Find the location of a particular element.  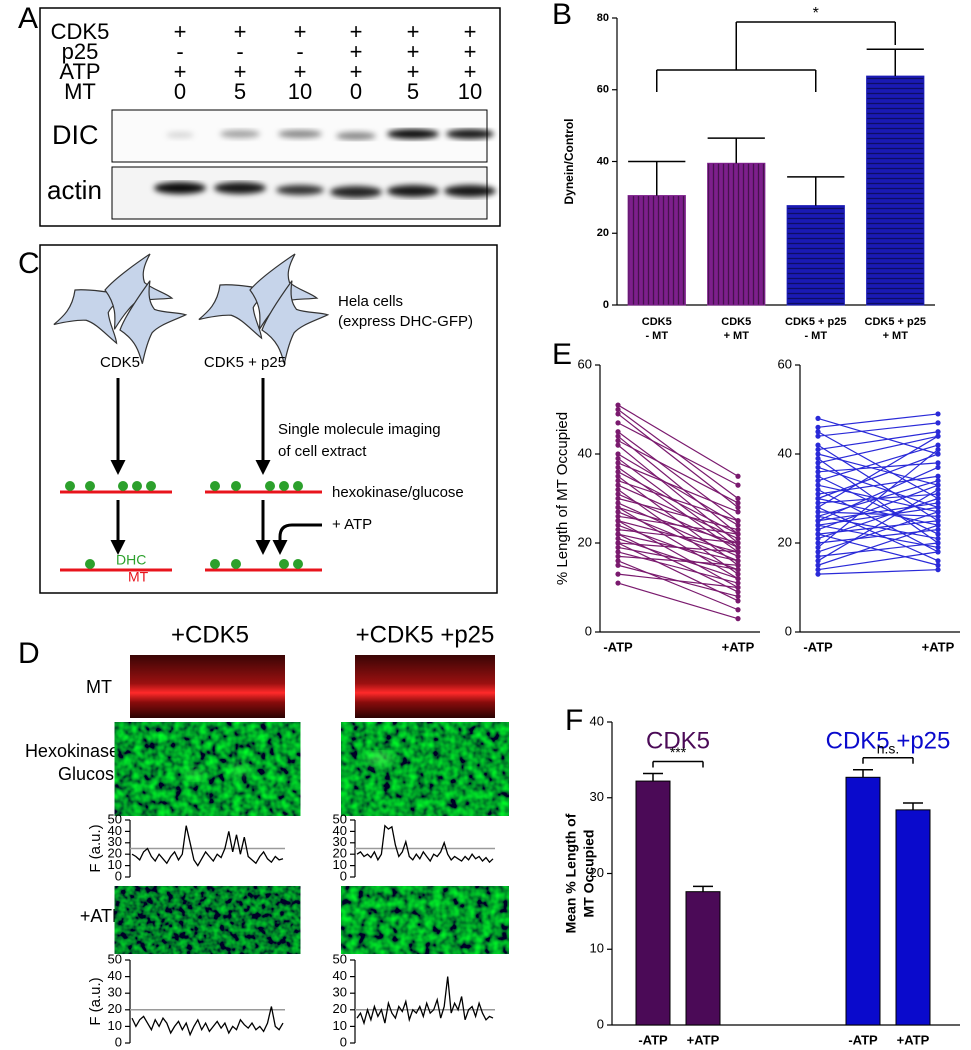

mt-label: MT is located at coordinates (138, 577).